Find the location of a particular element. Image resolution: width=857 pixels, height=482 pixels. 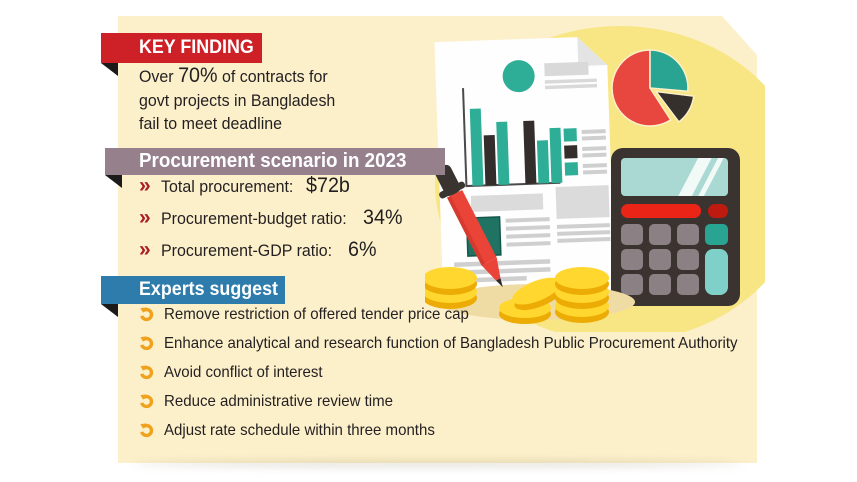

scenario-value: 6% is located at coordinates (362, 249).